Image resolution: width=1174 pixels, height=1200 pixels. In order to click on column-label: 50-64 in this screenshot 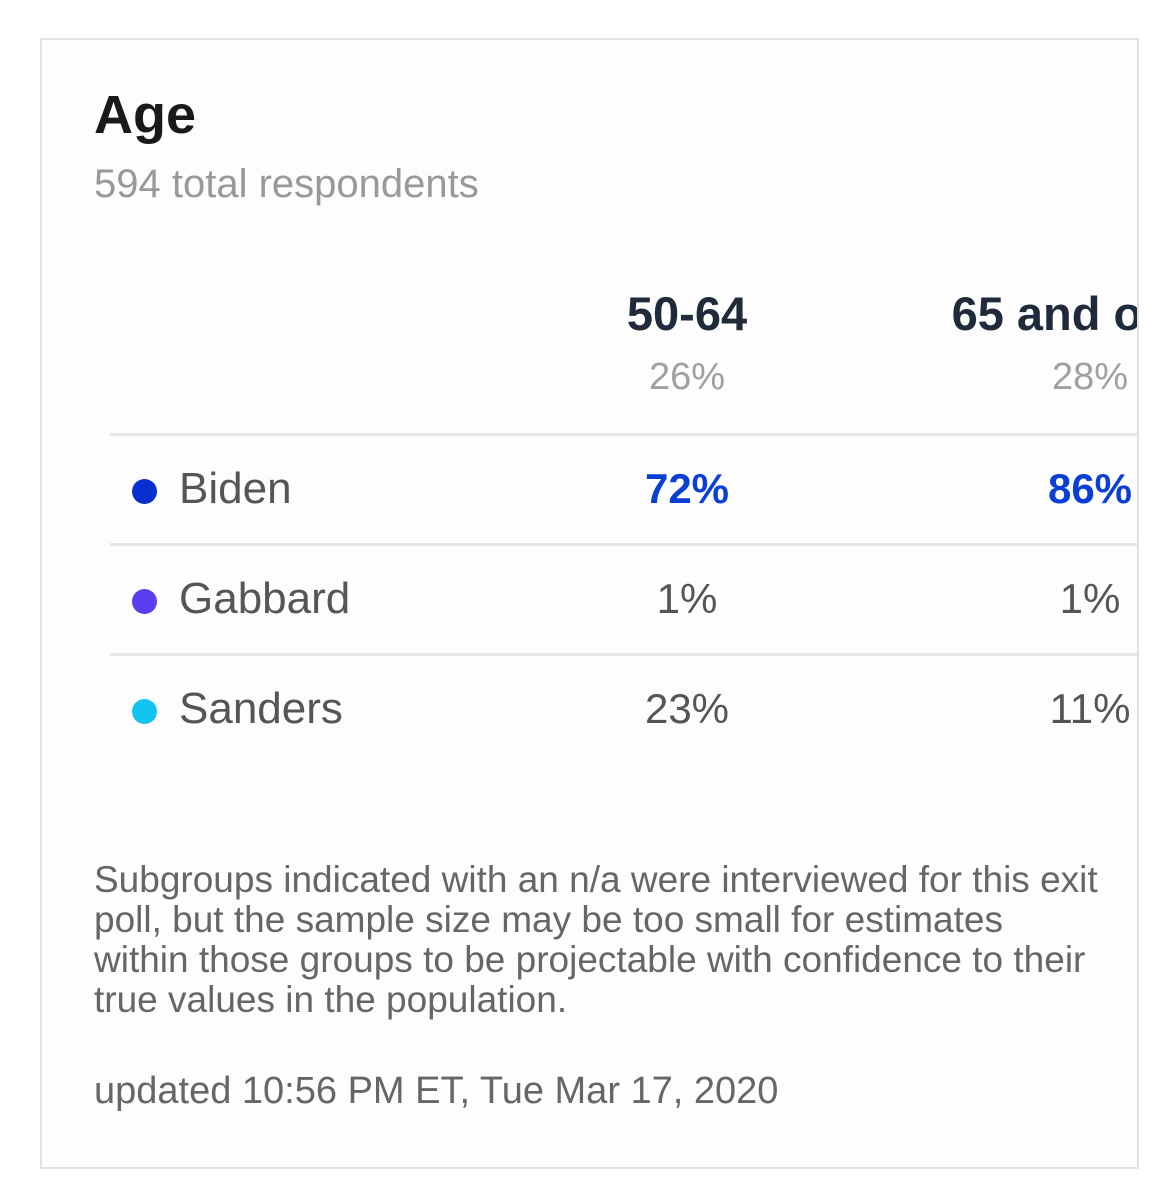, I will do `click(687, 313)`.